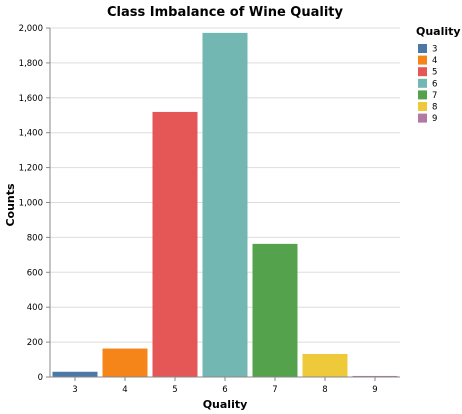  Describe the element at coordinates (434, 84) in the screenshot. I see `legend-label: 6` at that location.